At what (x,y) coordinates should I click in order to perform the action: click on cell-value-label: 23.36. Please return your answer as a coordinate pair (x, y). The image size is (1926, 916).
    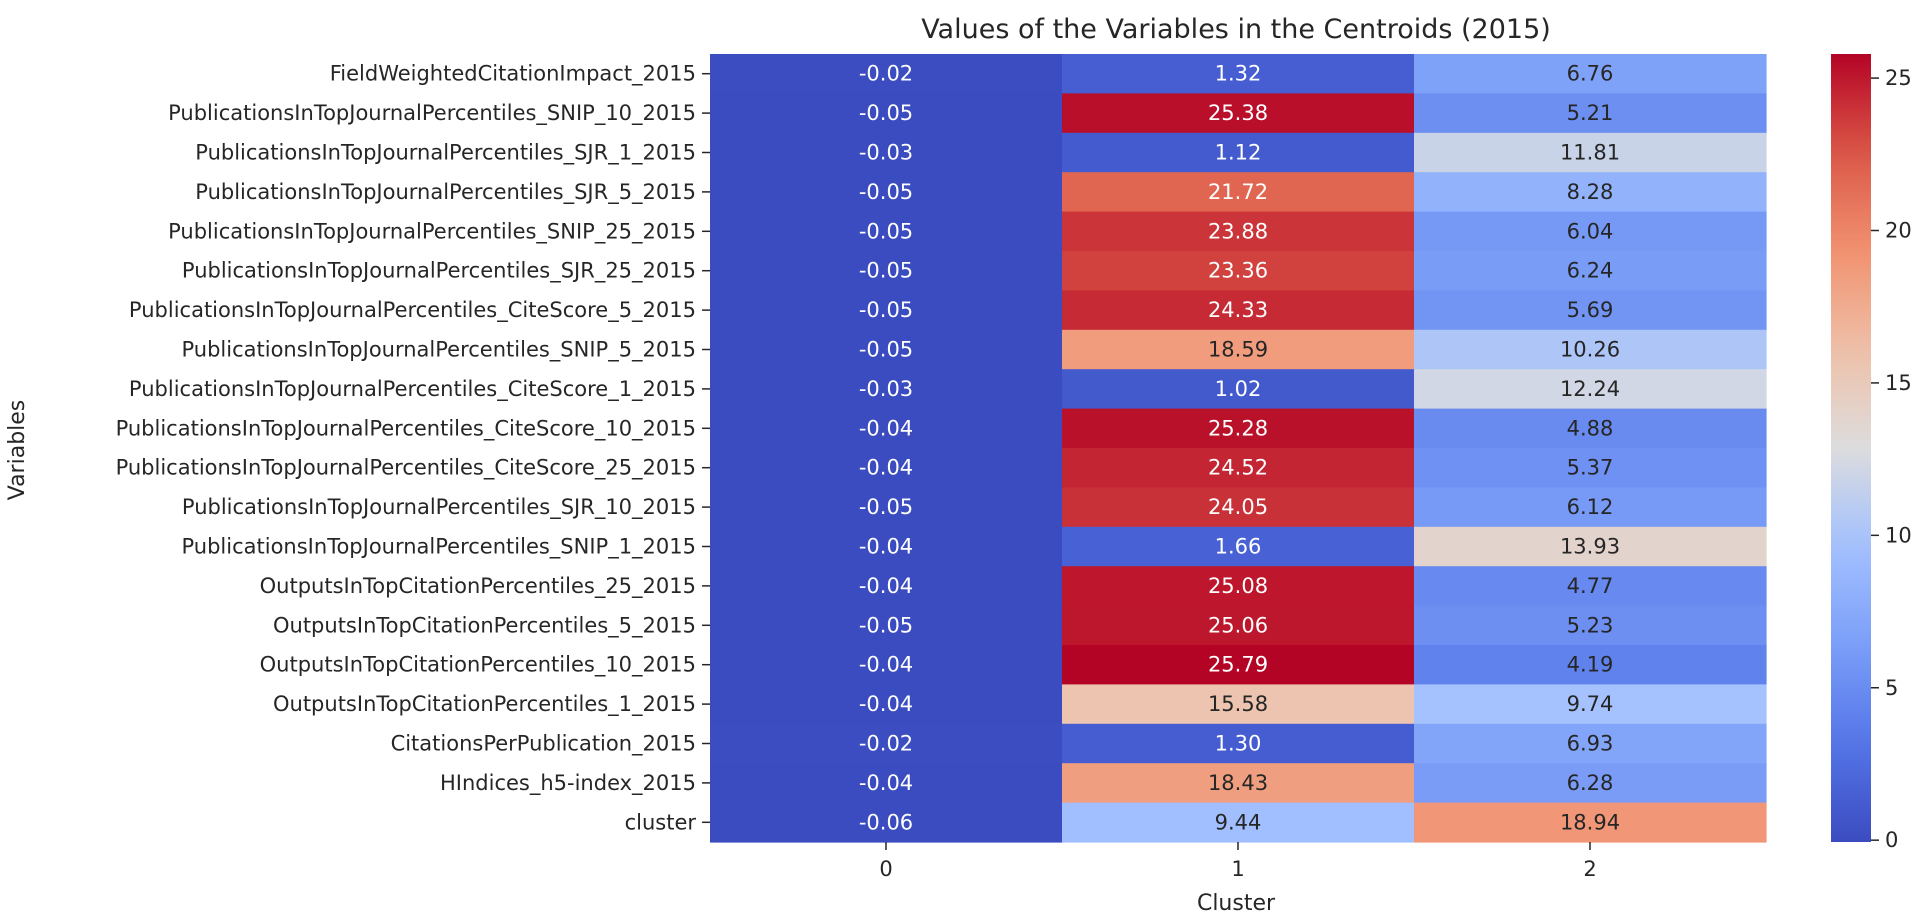
    Looking at the image, I should click on (1238, 271).